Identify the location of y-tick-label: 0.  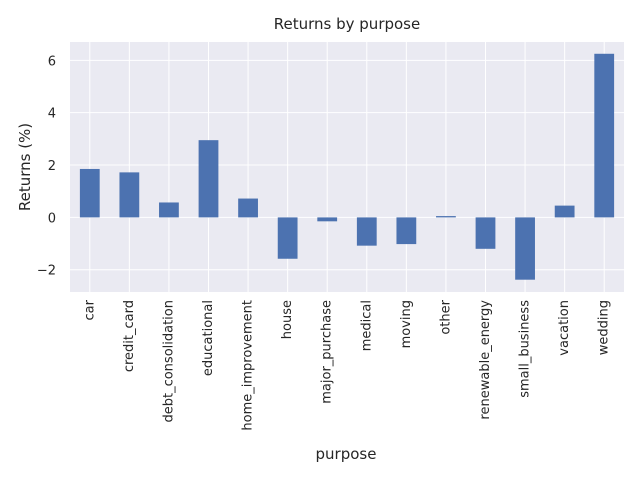
(52, 218).